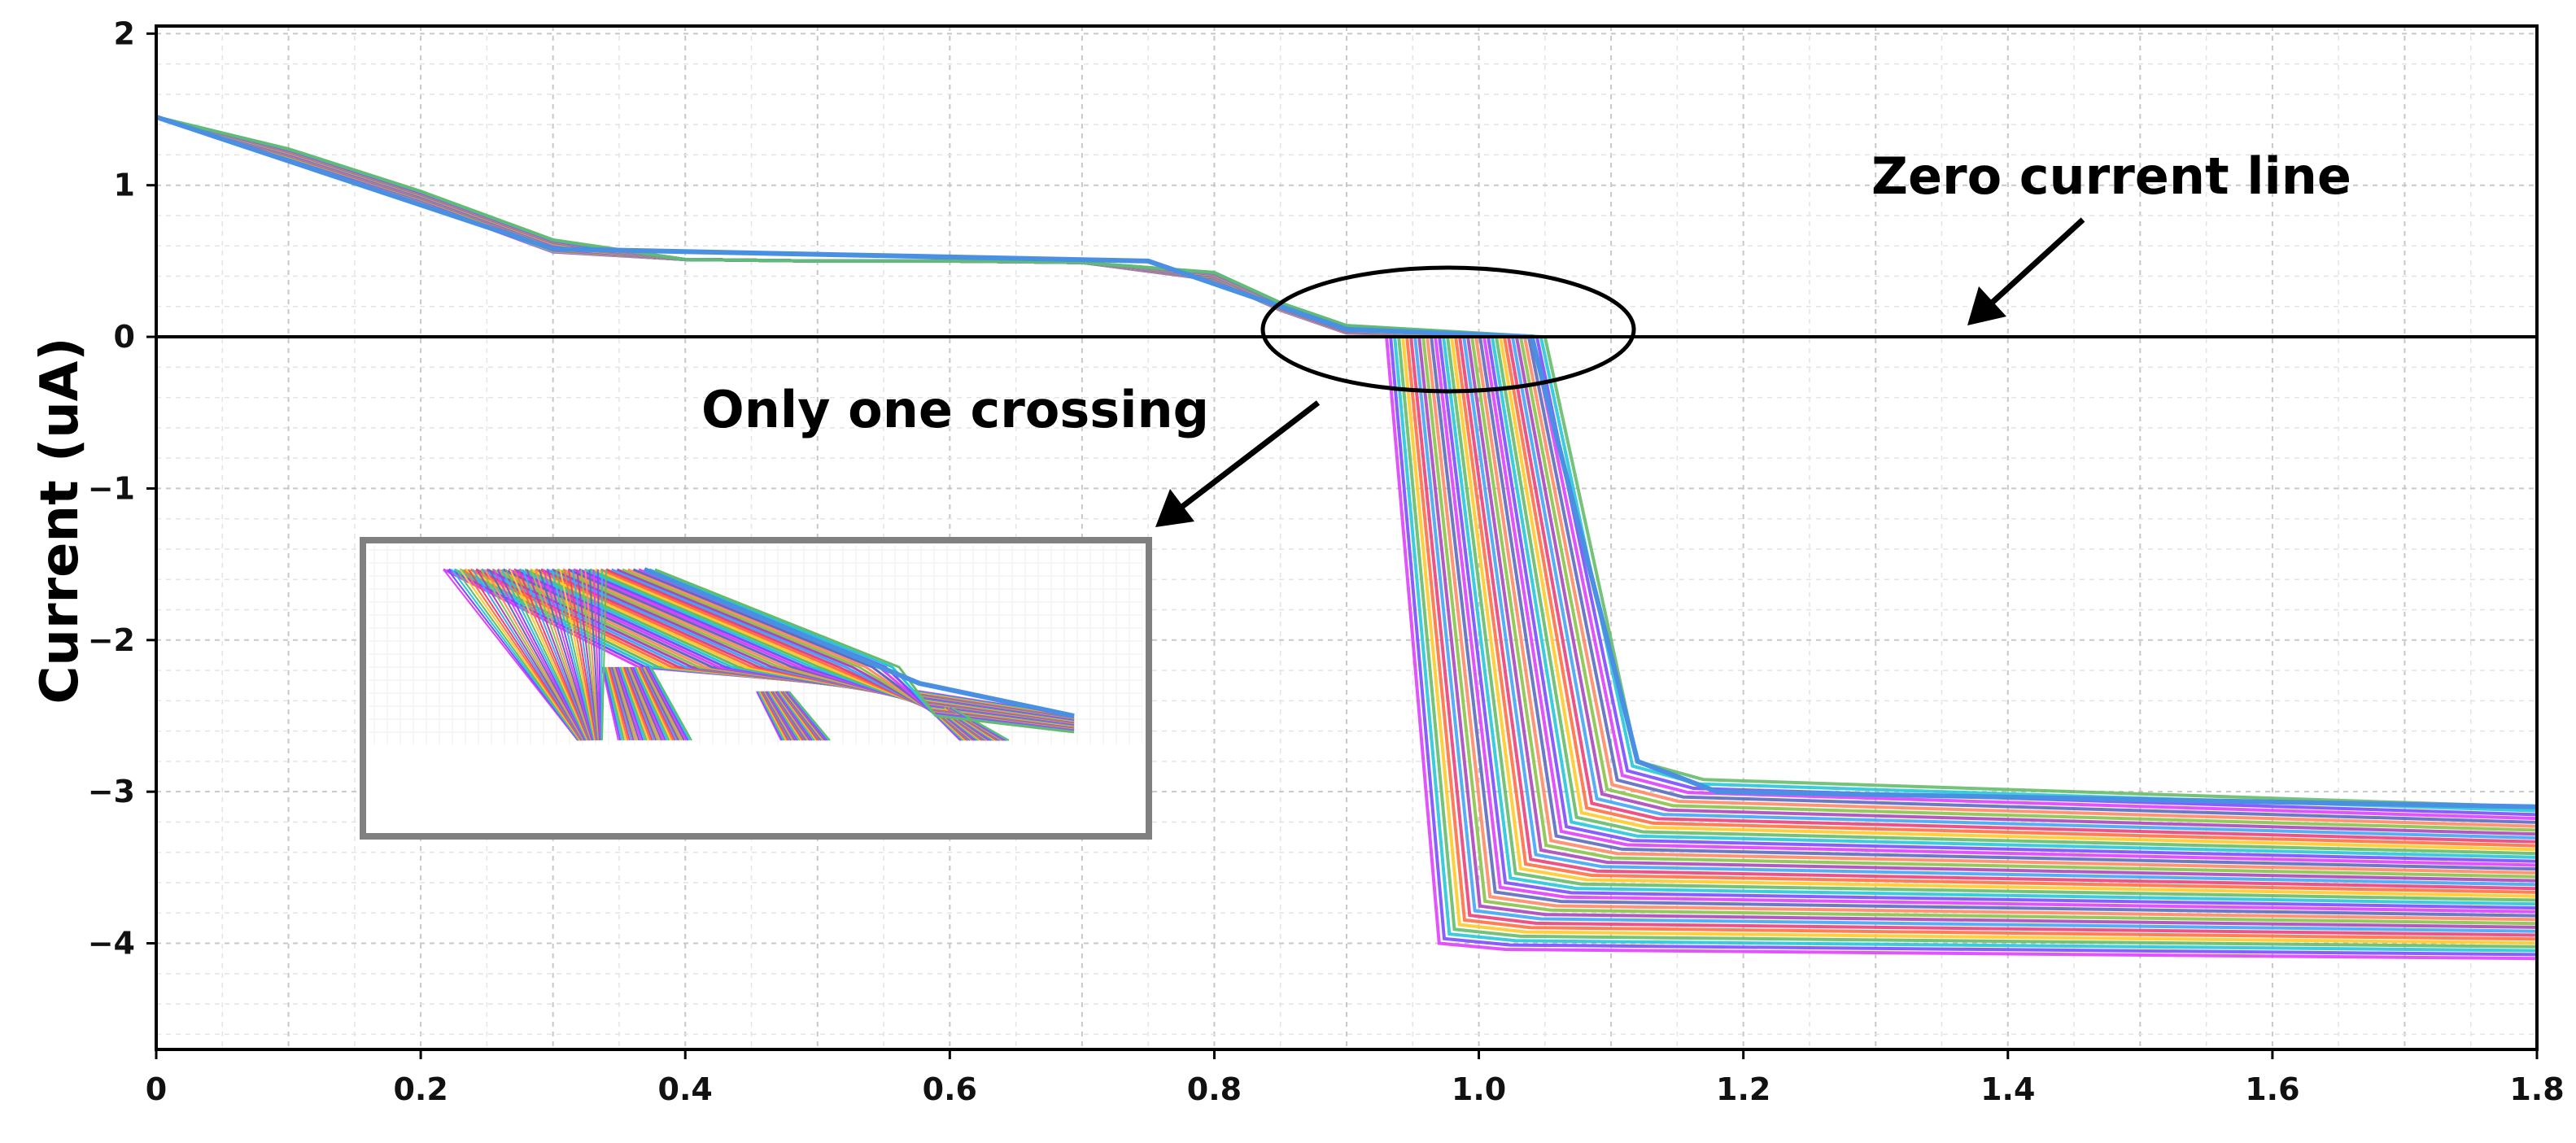  What do you see at coordinates (2272, 1089) in the screenshot?
I see `x-tick-label: 1.6` at bounding box center [2272, 1089].